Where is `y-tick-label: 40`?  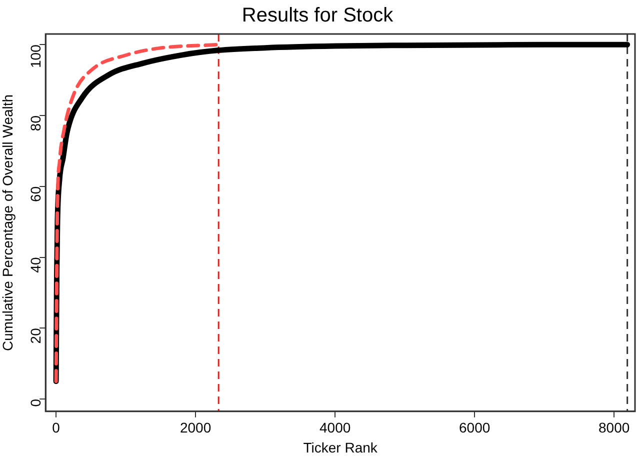
y-tick-label: 40 is located at coordinates (35, 265).